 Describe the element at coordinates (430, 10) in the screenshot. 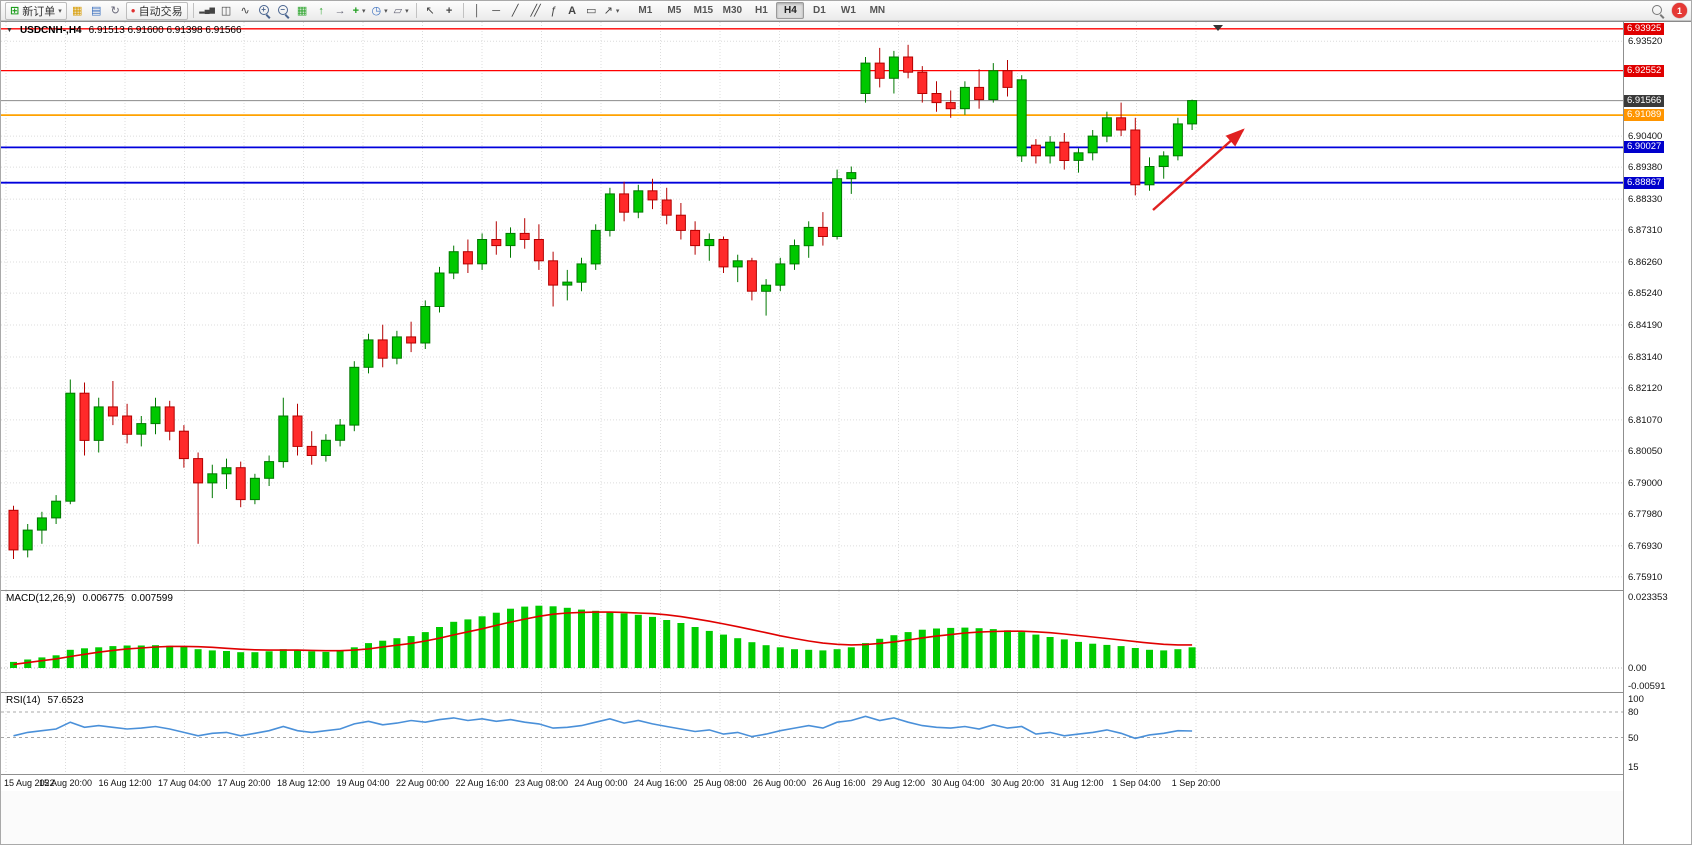

I see `cursor-tool-icon: ↖` at that location.